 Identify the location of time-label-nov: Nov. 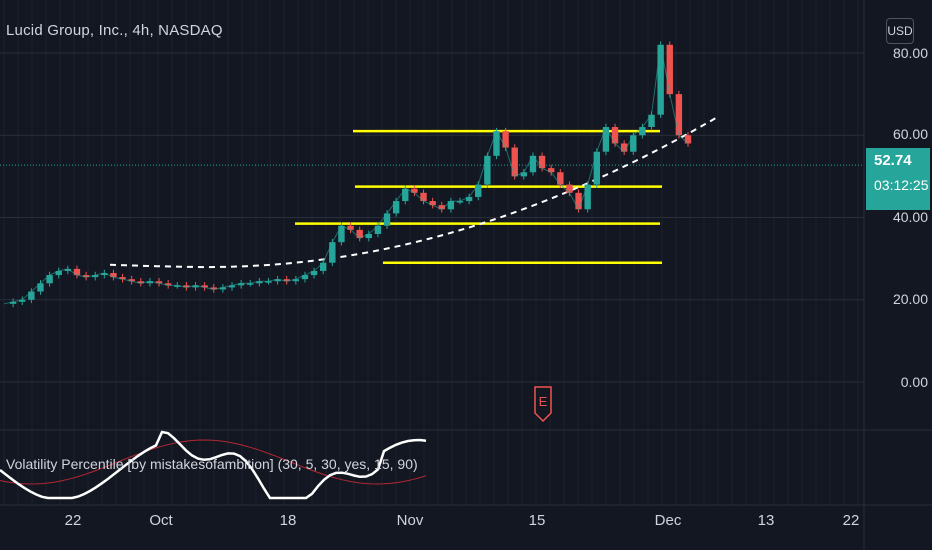
(410, 520).